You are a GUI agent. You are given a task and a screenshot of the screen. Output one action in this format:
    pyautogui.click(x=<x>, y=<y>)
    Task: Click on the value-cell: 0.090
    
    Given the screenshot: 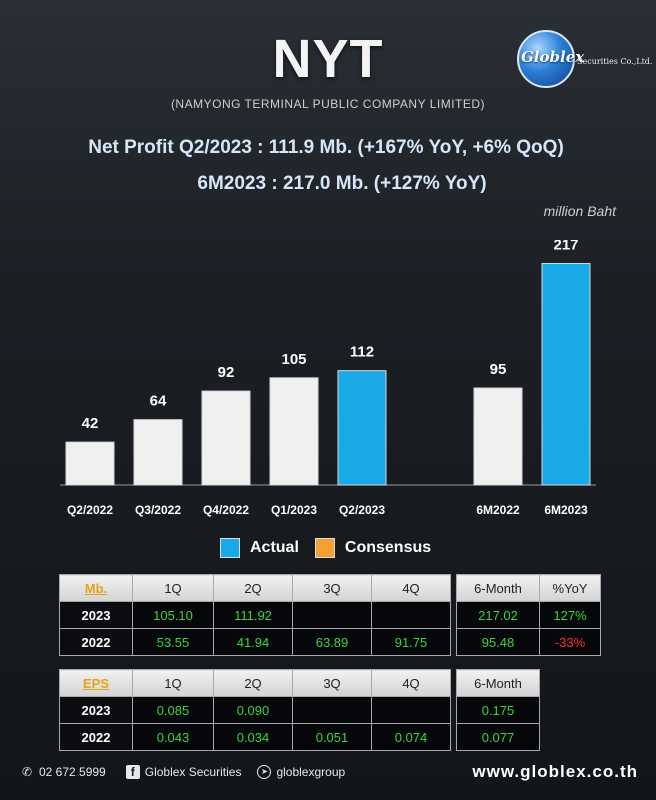 What is the action you would take?
    pyautogui.click(x=253, y=710)
    